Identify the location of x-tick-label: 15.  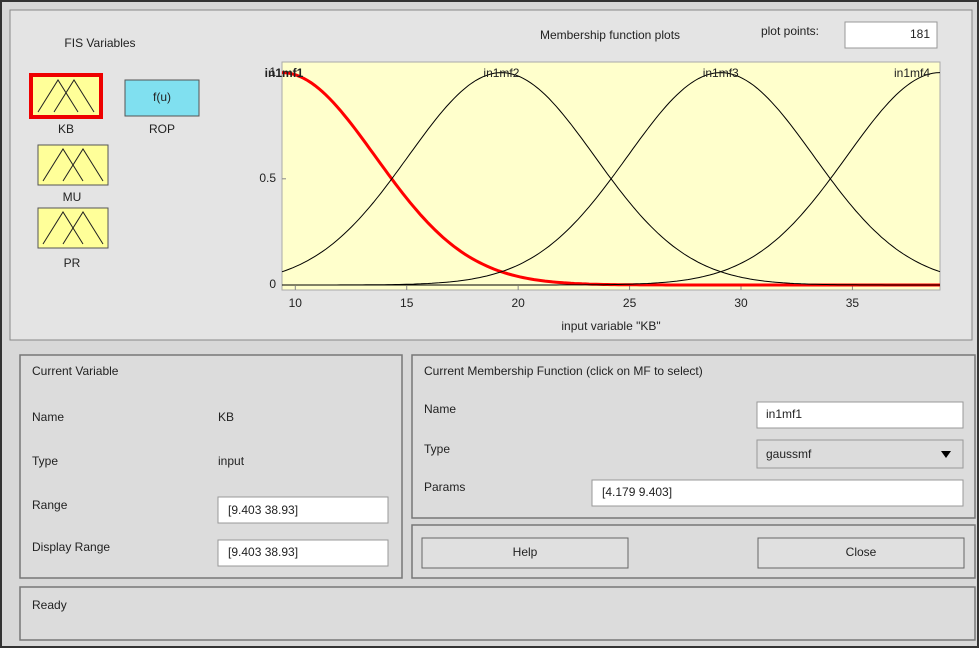
(407, 303).